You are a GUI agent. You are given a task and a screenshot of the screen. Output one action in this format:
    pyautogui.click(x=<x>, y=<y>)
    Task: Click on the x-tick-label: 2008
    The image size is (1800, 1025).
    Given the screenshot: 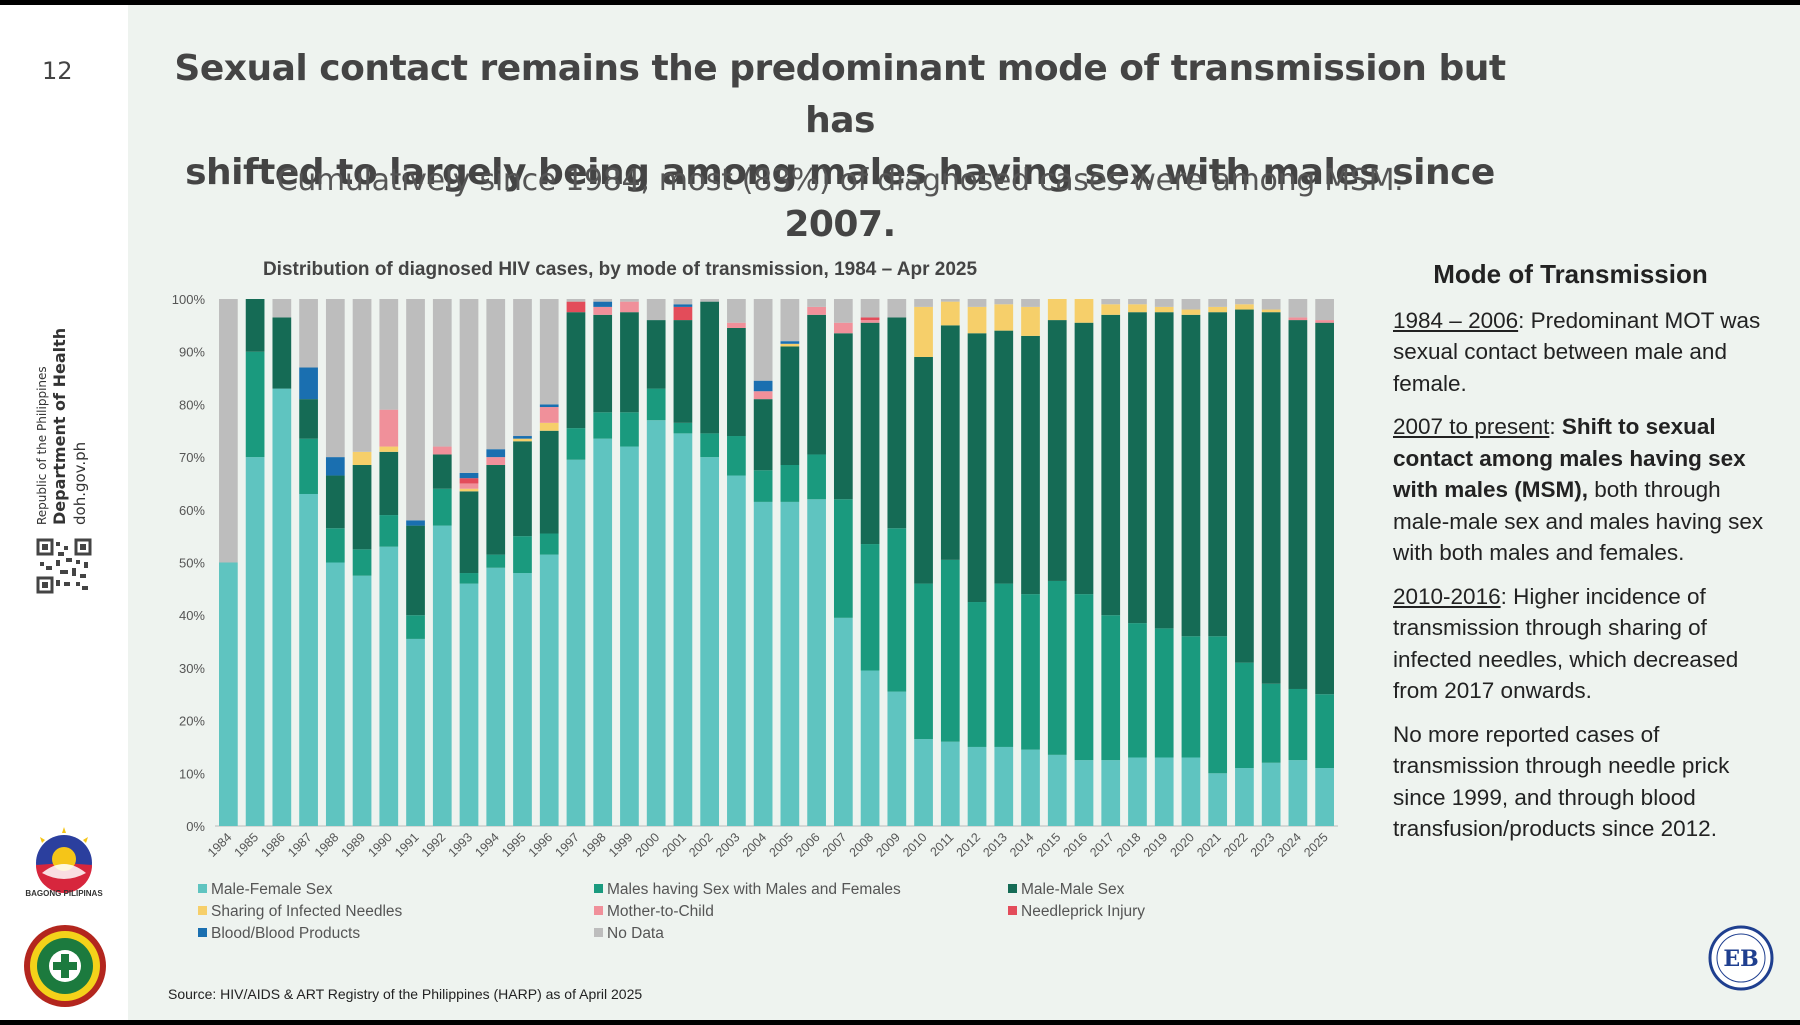 What is the action you would take?
    pyautogui.click(x=862, y=845)
    